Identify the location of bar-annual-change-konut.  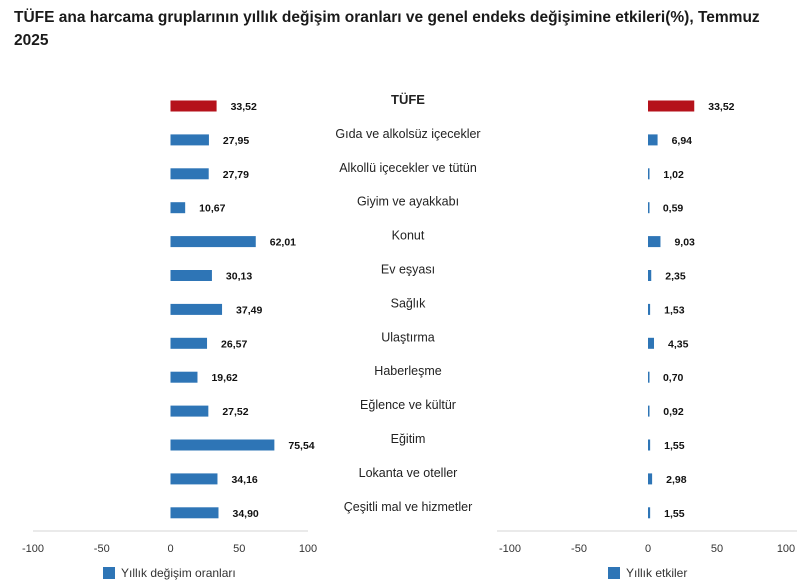
(213, 242).